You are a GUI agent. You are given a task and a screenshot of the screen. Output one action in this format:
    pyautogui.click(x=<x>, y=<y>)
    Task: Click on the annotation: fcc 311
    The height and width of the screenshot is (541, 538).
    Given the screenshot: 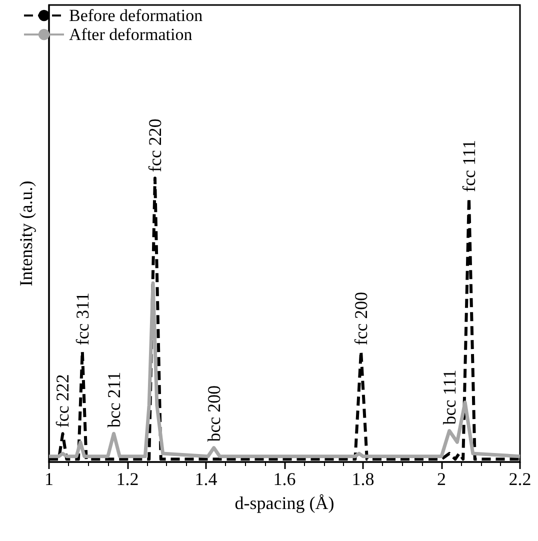 What is the action you would take?
    pyautogui.click(x=82, y=319)
    